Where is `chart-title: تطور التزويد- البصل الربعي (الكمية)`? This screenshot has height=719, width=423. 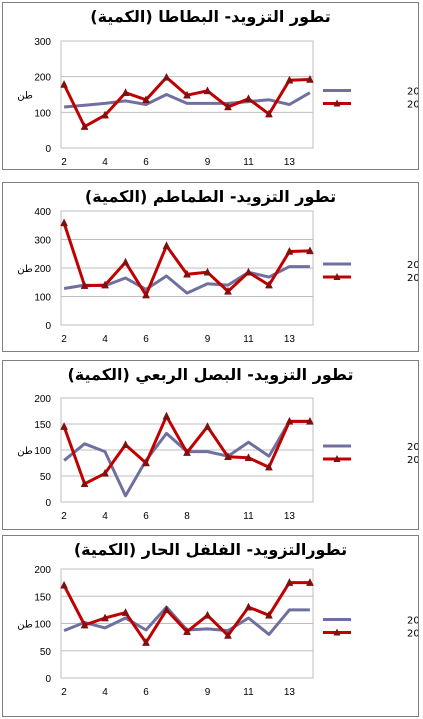
chart-title: تطور التزويد- البصل الربعي (الكمية) is located at coordinates (210, 374).